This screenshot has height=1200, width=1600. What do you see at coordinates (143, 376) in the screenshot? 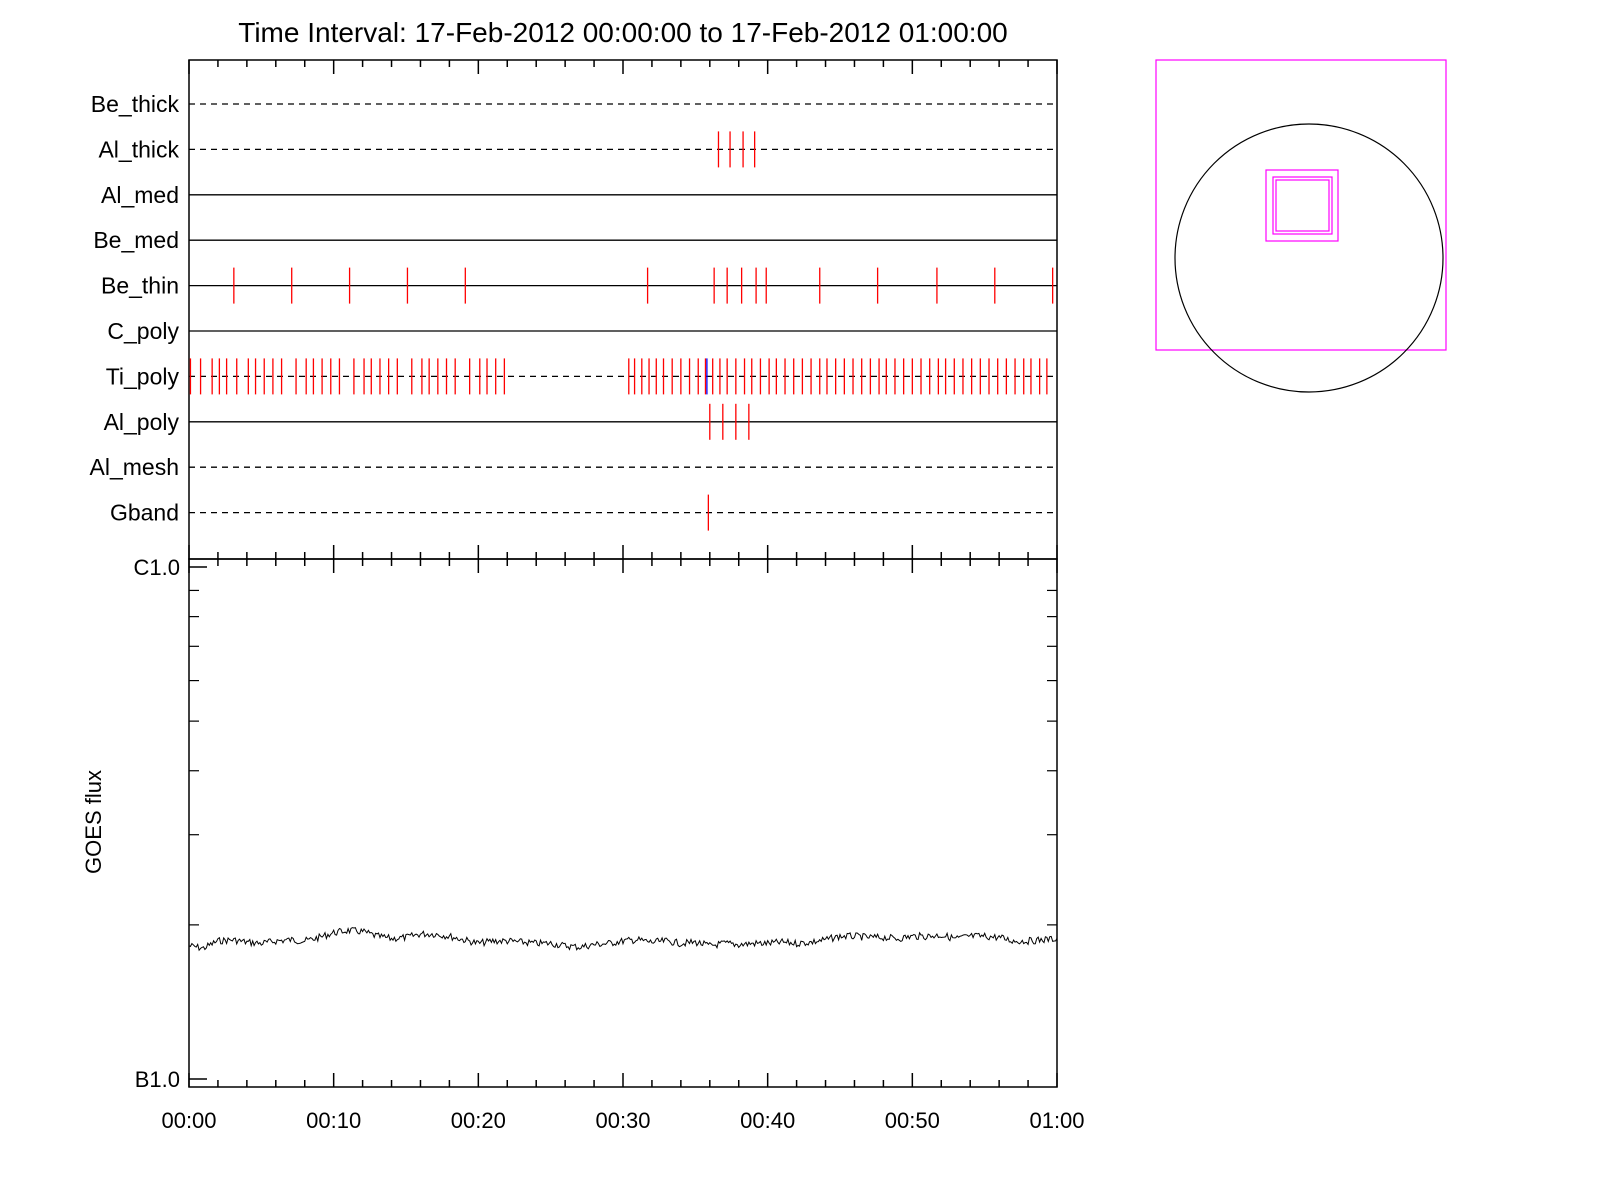
I see `row-label-ti_poly: Ti_poly` at bounding box center [143, 376].